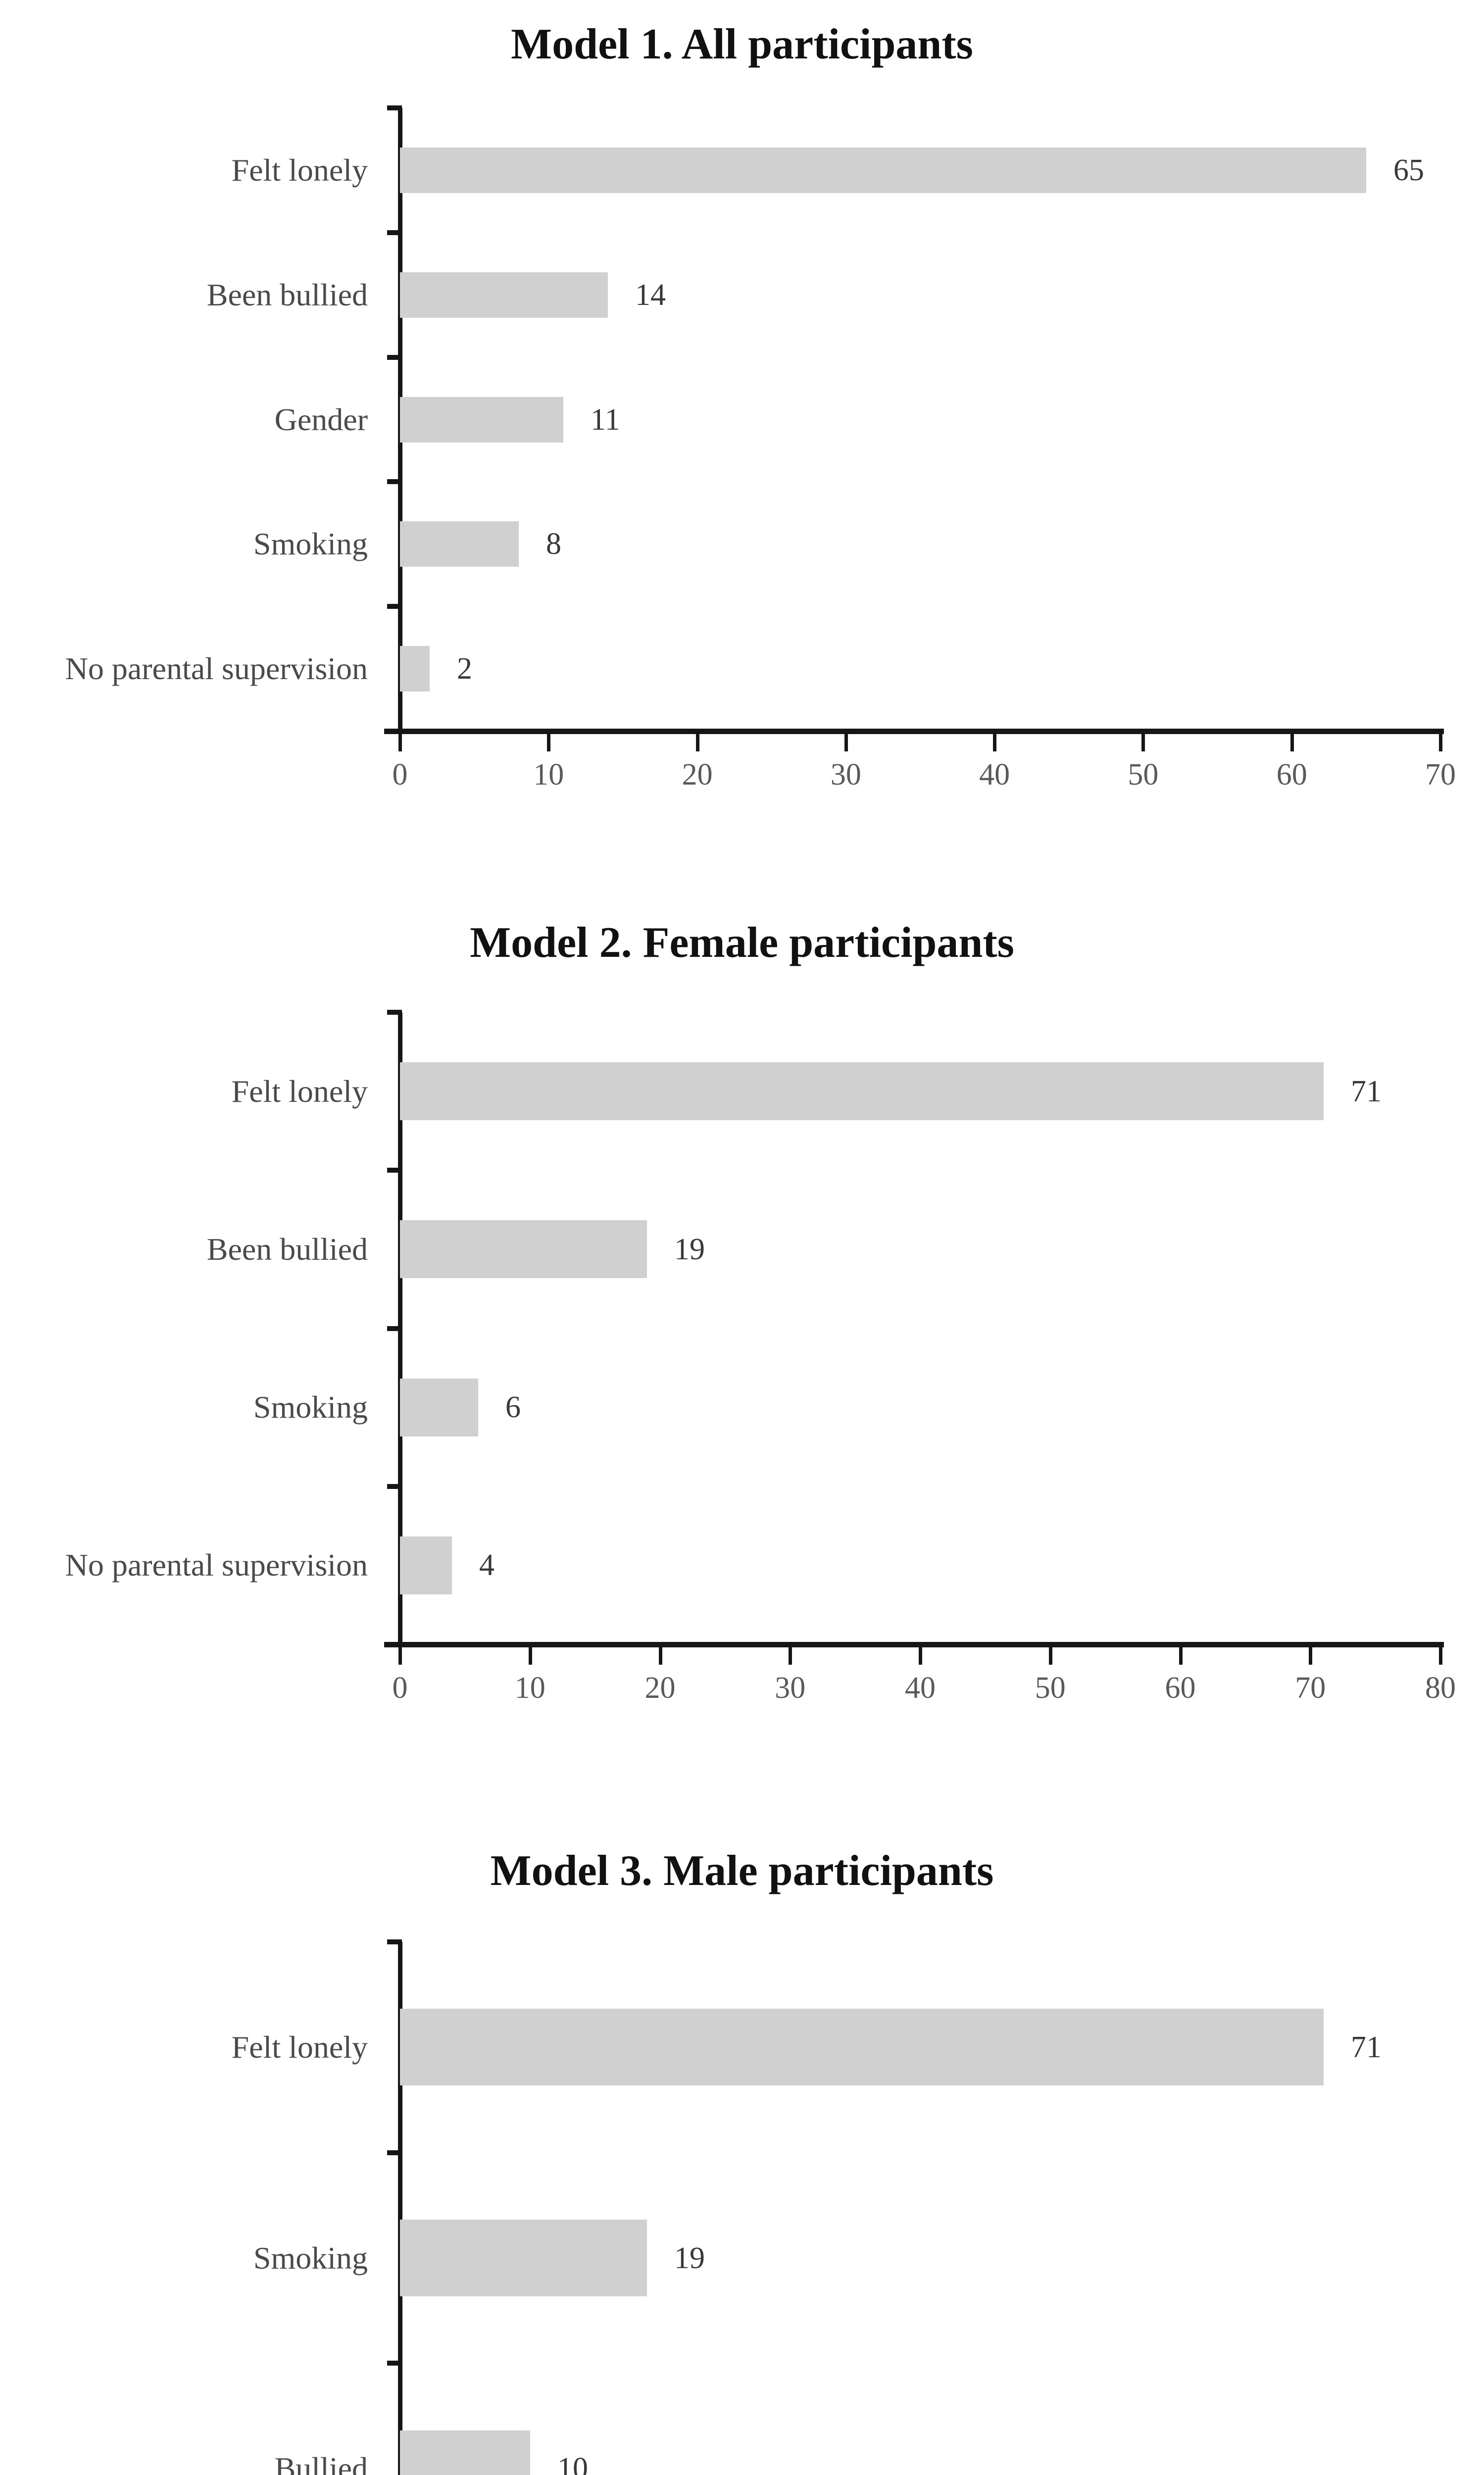 The width and height of the screenshot is (1484, 2475). What do you see at coordinates (321, 420) in the screenshot?
I see `category-label: Gender` at bounding box center [321, 420].